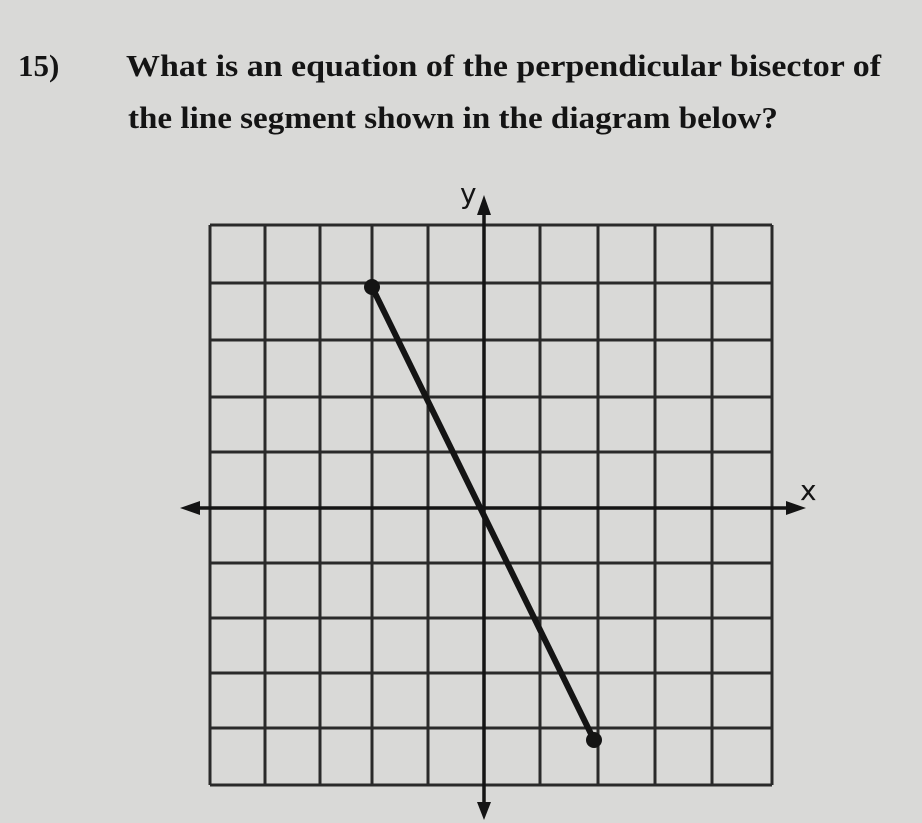  What do you see at coordinates (38, 65) in the screenshot?
I see `question-number: 15)` at bounding box center [38, 65].